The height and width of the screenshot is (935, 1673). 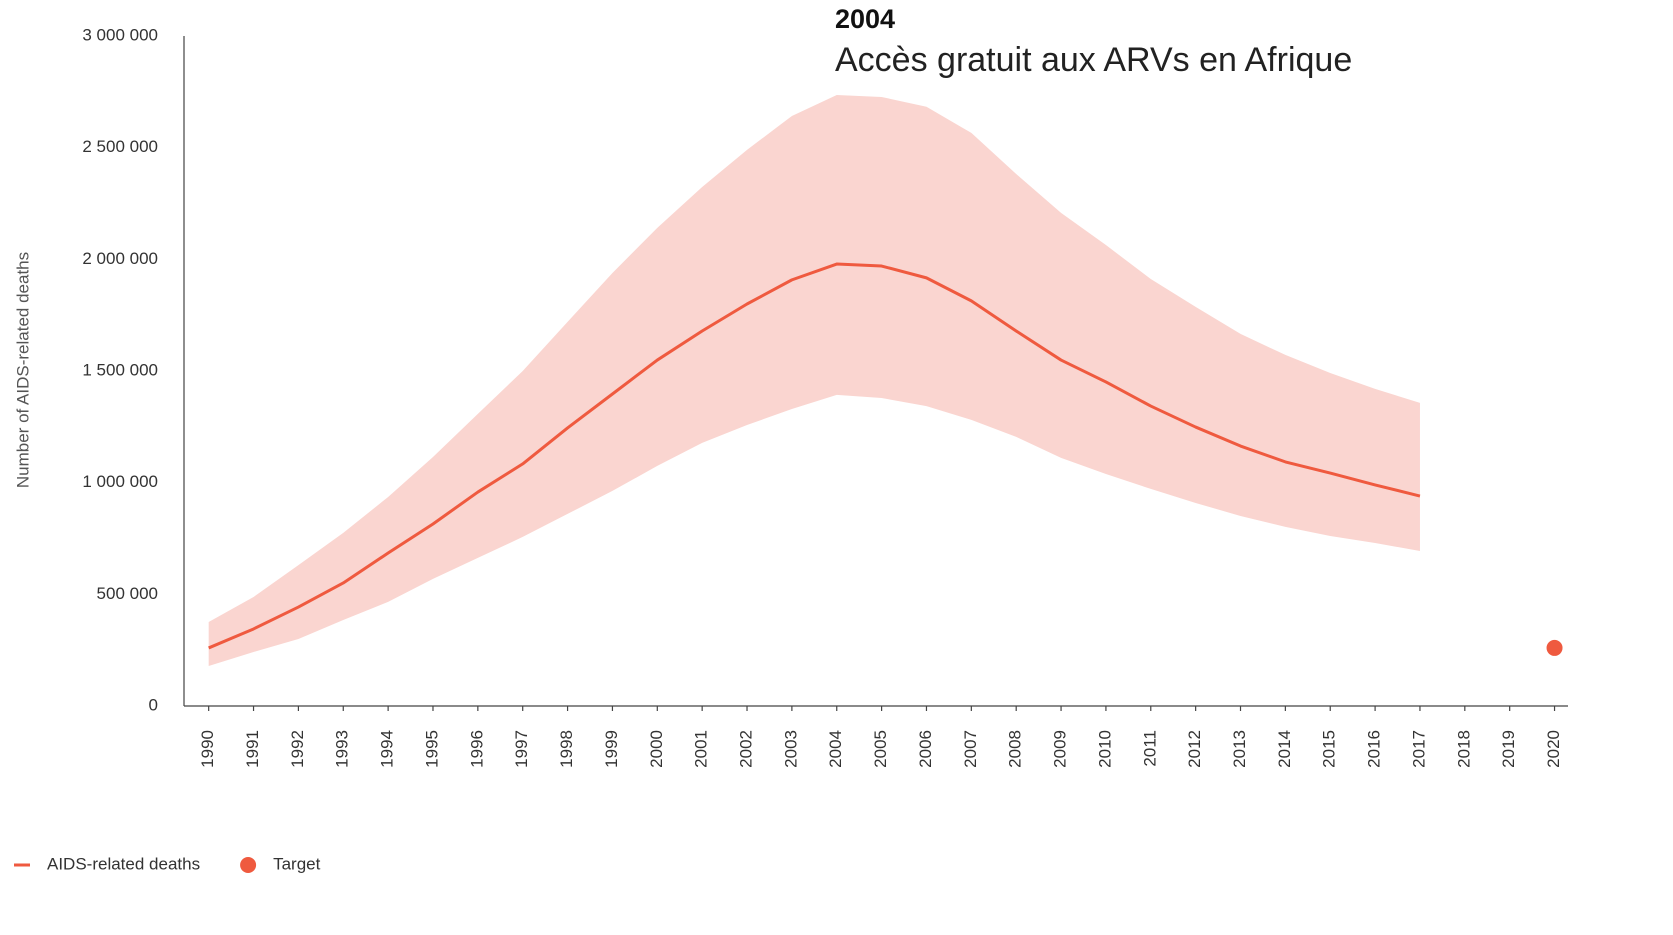 I want to click on x-tick-label: 1991, so click(x=252, y=749).